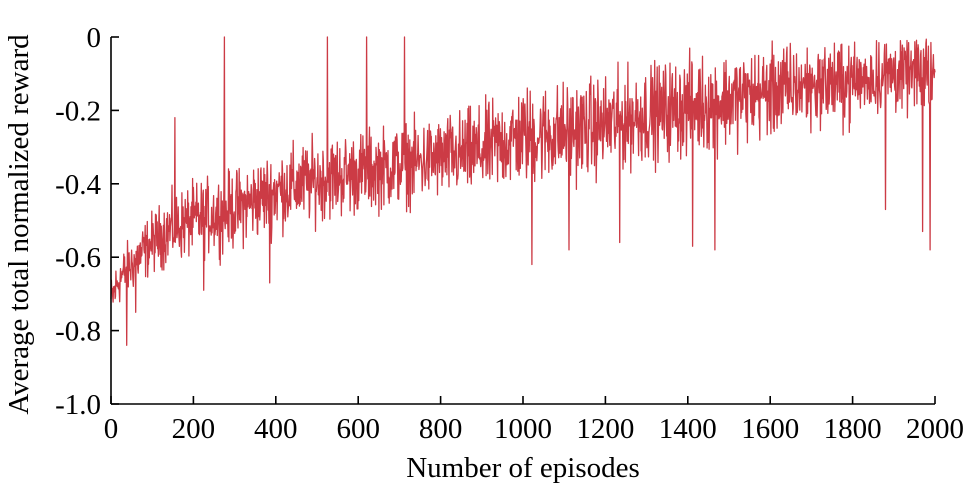  I want to click on y-tick-label: -0.6, so click(78, 258).